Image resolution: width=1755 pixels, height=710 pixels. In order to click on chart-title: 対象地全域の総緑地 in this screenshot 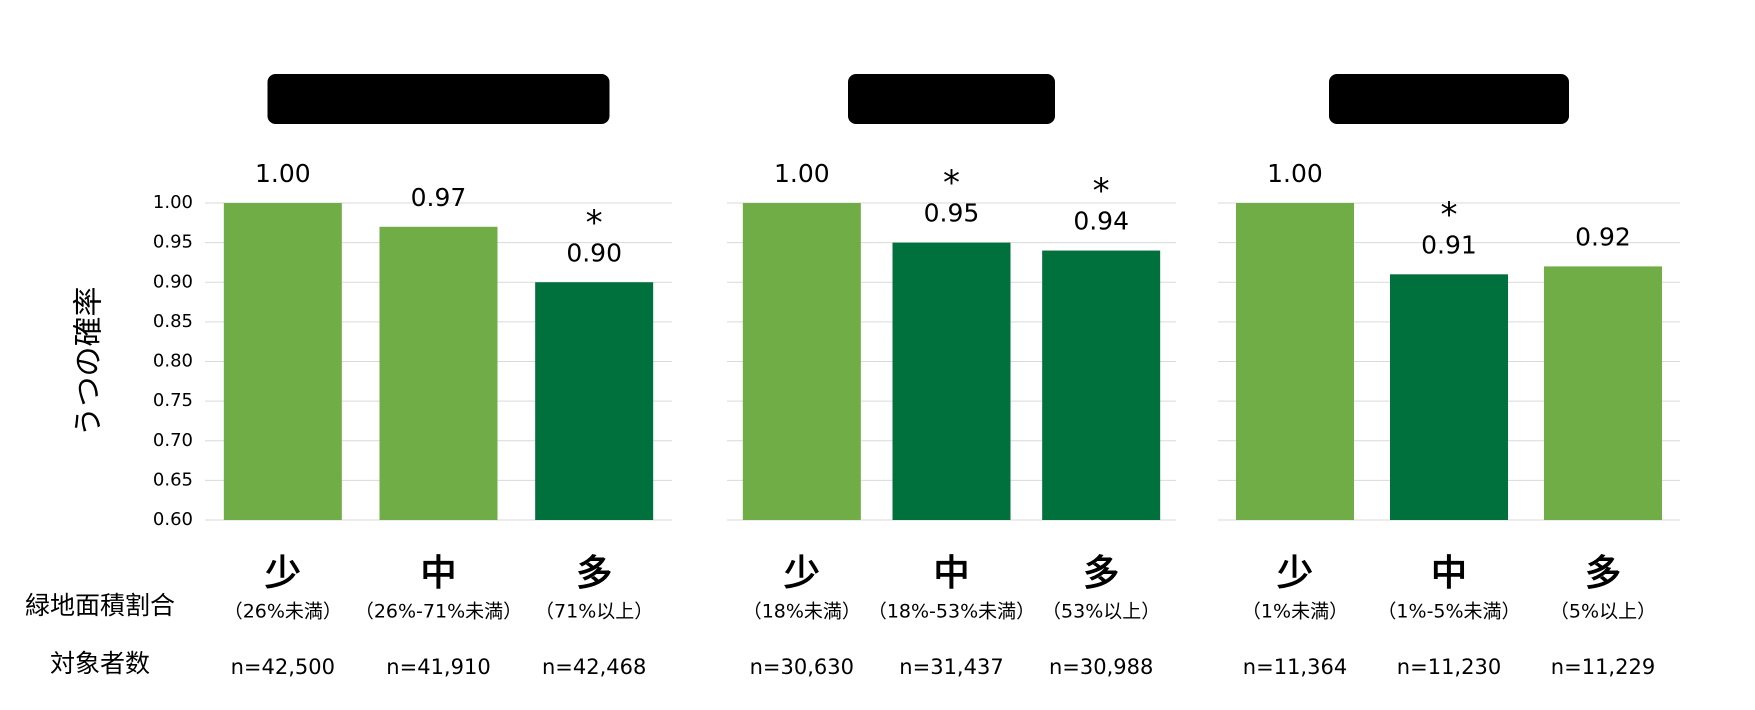, I will do `click(439, 99)`.